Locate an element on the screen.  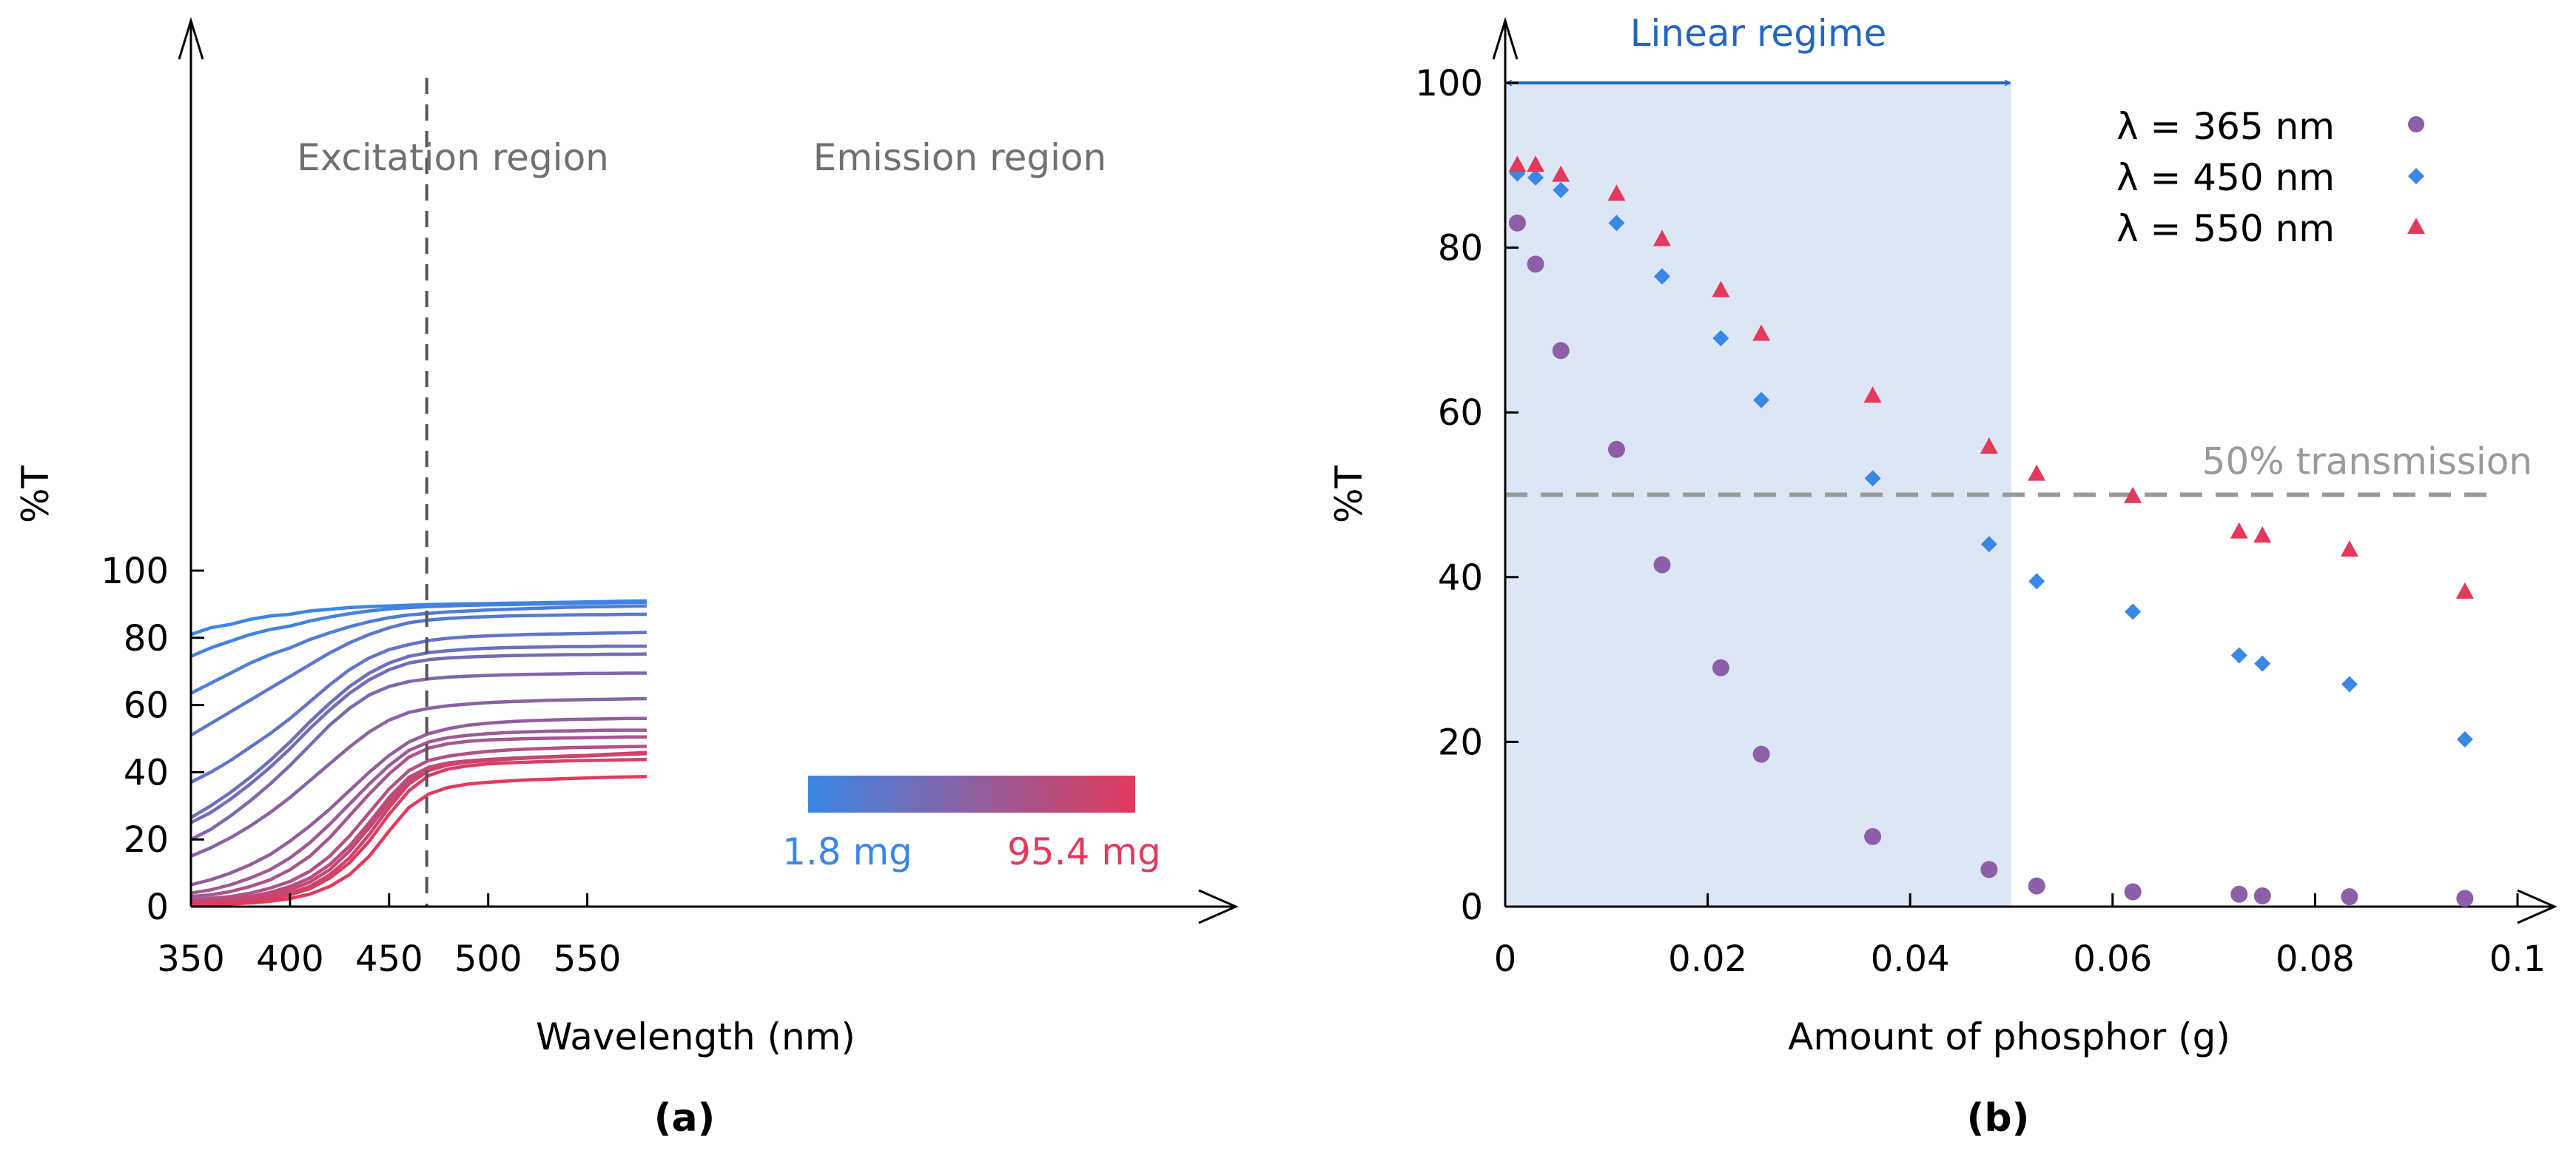
x-tick-label: 450 is located at coordinates (389, 959).